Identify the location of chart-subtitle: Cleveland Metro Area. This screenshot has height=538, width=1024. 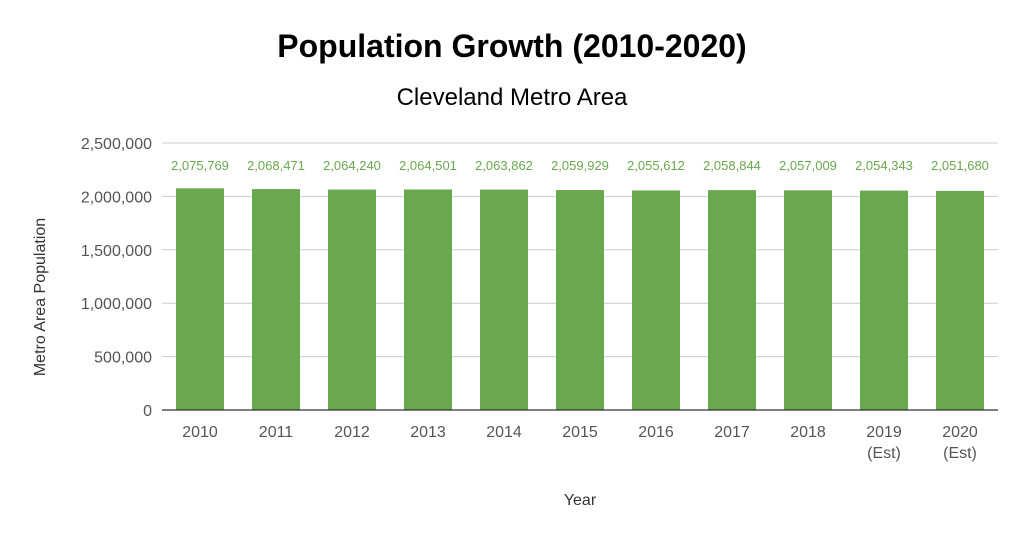
(512, 97).